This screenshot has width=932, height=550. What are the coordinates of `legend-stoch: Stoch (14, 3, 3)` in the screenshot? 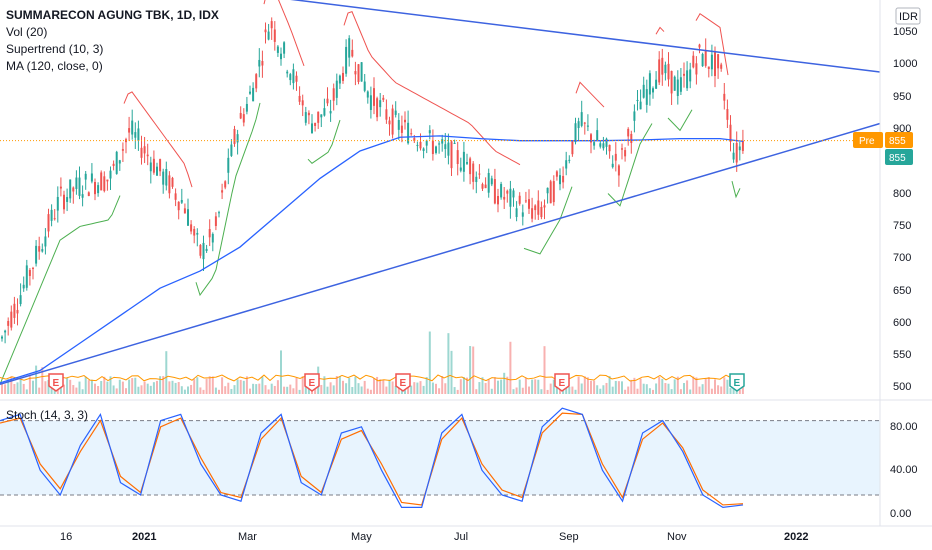 It's located at (47, 415).